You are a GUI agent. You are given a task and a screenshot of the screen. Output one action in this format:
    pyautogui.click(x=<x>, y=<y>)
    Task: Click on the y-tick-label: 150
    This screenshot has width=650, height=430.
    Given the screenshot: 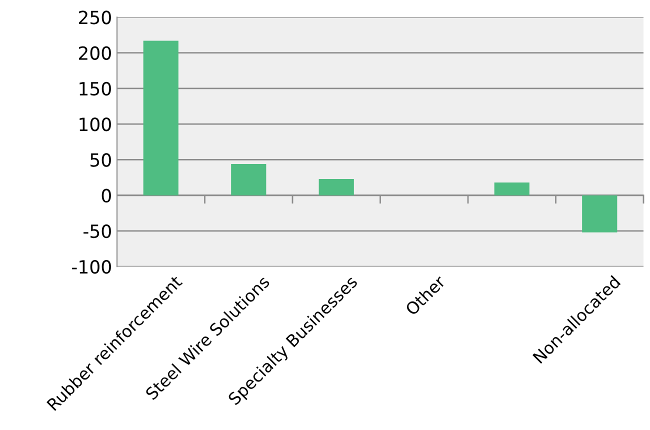 What is the action you would take?
    pyautogui.click(x=95, y=89)
    